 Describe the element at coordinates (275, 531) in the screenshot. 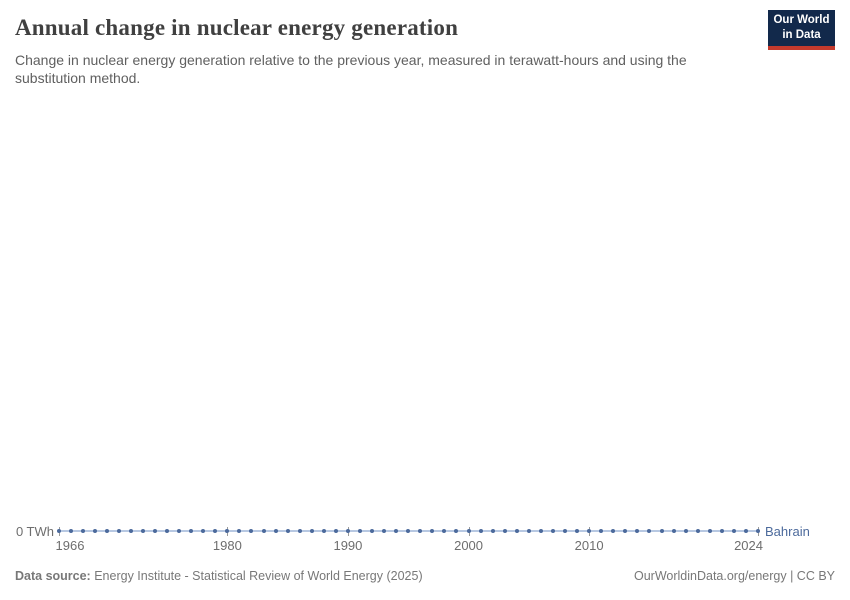

I see `data-point-1984` at that location.